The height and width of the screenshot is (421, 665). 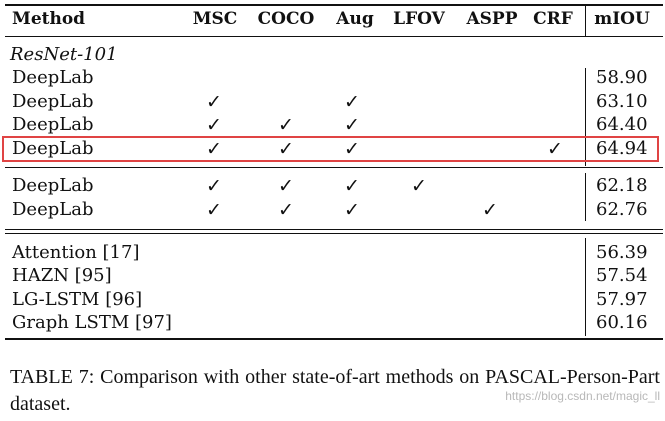 What do you see at coordinates (622, 275) in the screenshot?
I see `table-row-miou: 57.54` at bounding box center [622, 275].